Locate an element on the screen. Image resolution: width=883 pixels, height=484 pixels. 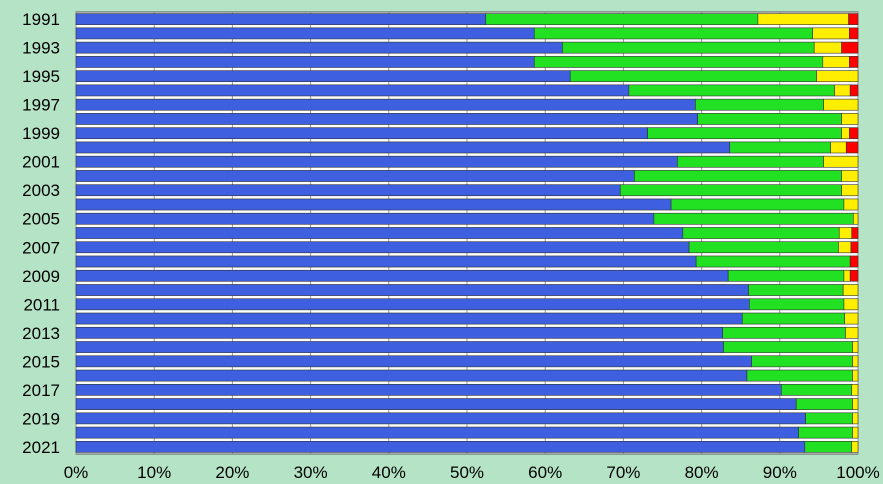
bar-segment-2004-s1 is located at coordinates (757, 204).